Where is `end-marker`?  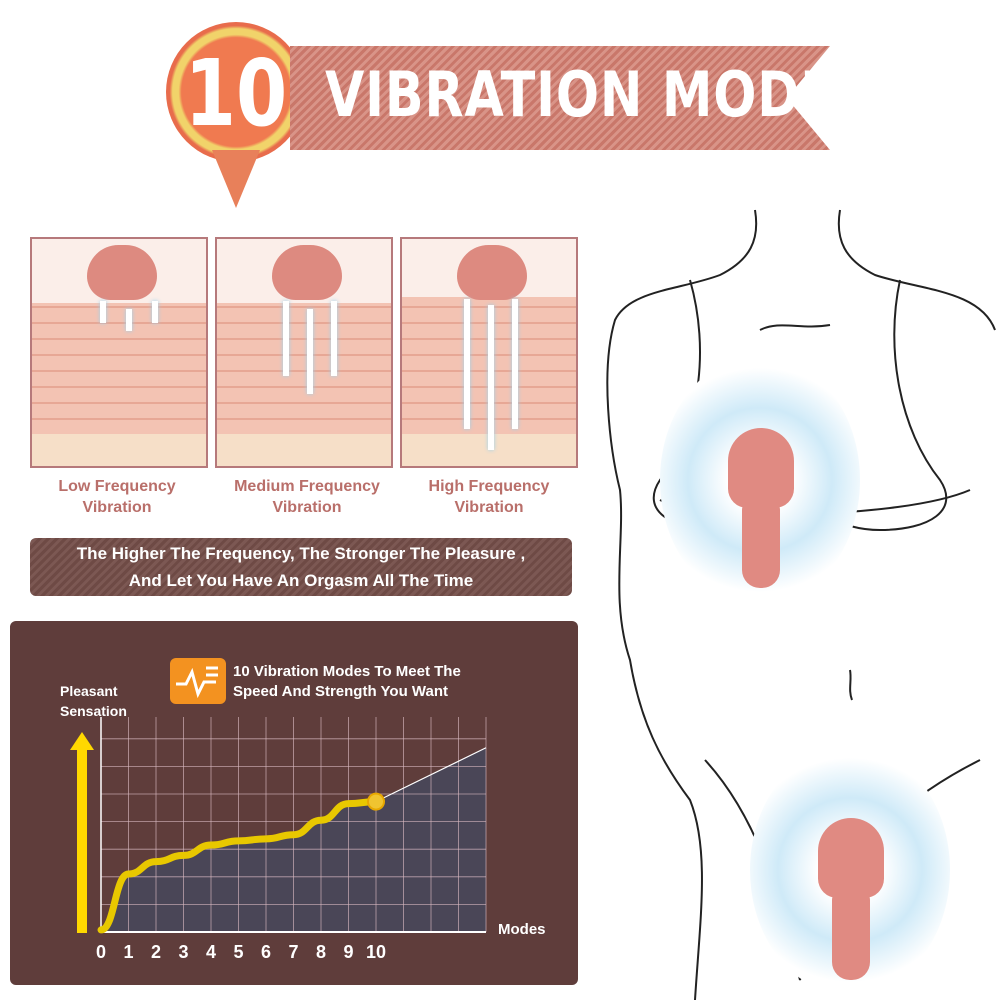
end-marker is located at coordinates (376, 801).